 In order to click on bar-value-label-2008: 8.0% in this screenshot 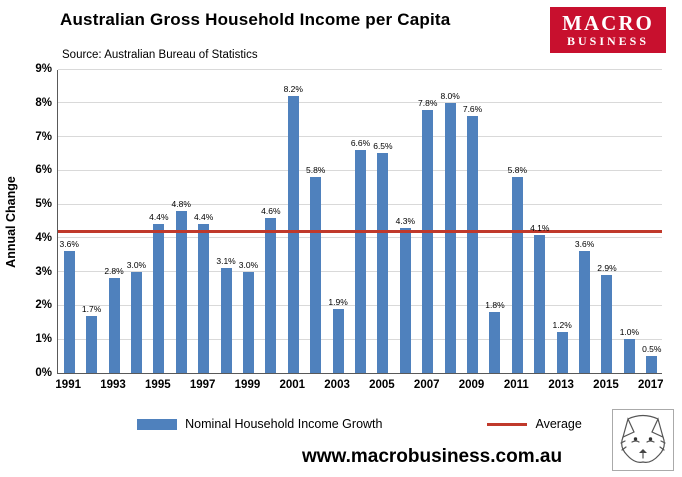, I will do `click(450, 95)`.